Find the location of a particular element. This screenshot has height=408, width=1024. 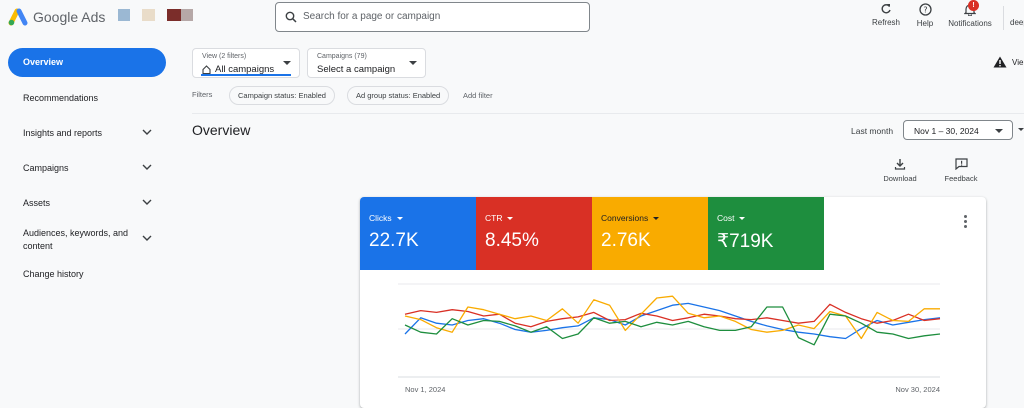

alert-link: Vie is located at coordinates (1018, 62).